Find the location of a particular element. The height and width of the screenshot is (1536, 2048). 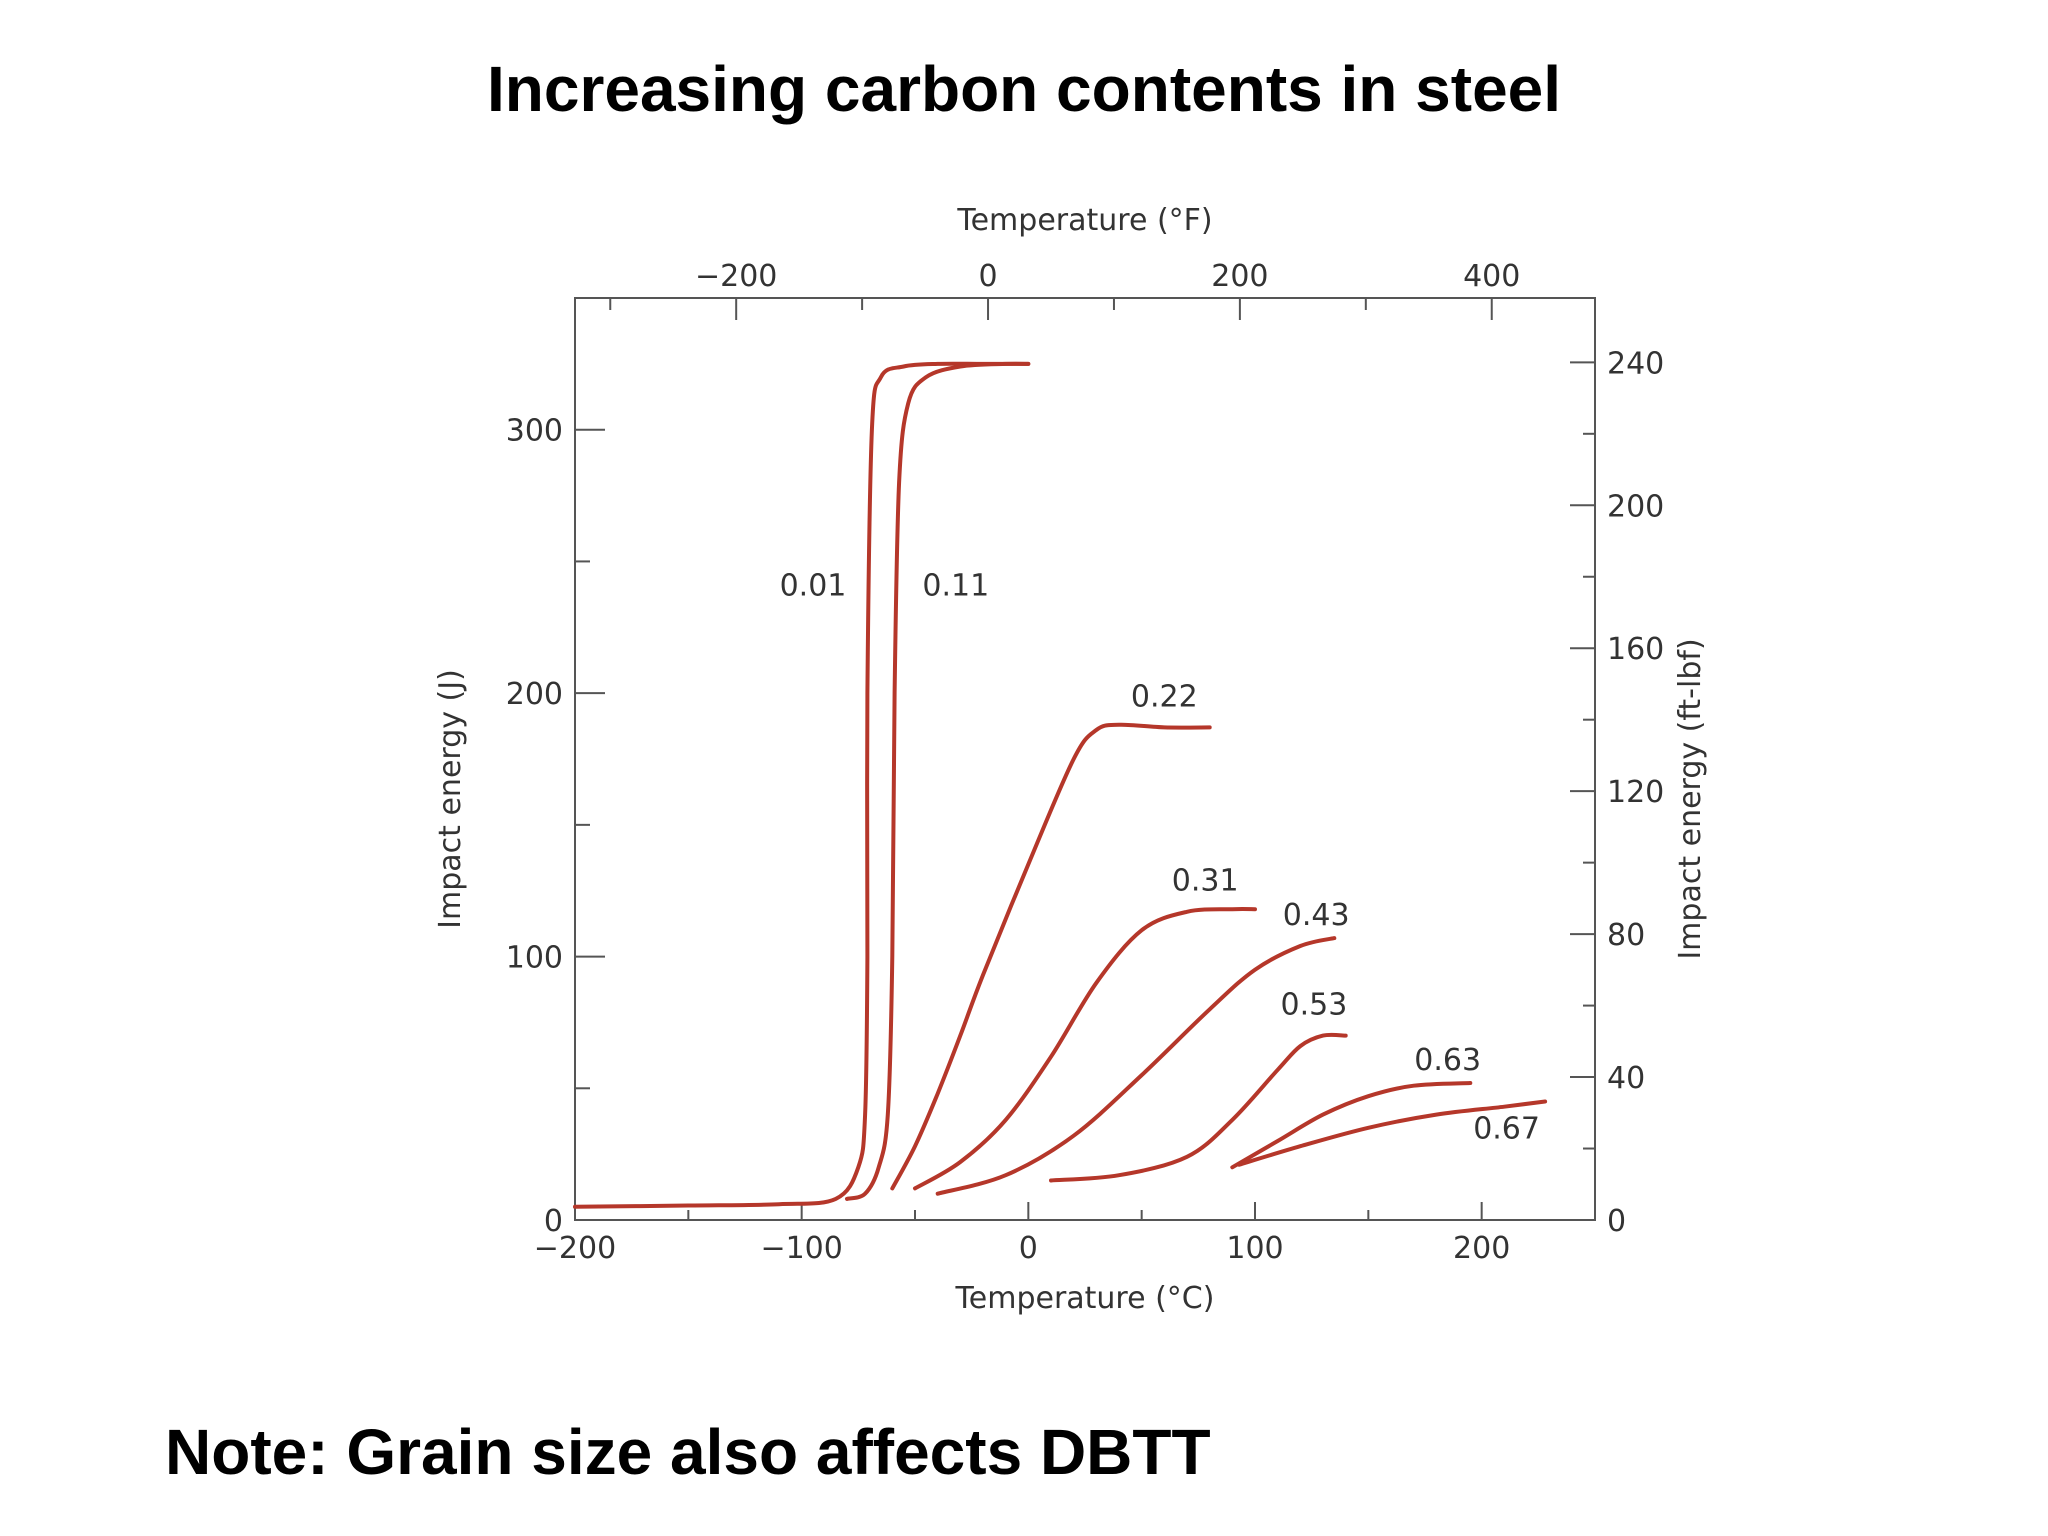

y-tick-label: 100 is located at coordinates (534, 958).